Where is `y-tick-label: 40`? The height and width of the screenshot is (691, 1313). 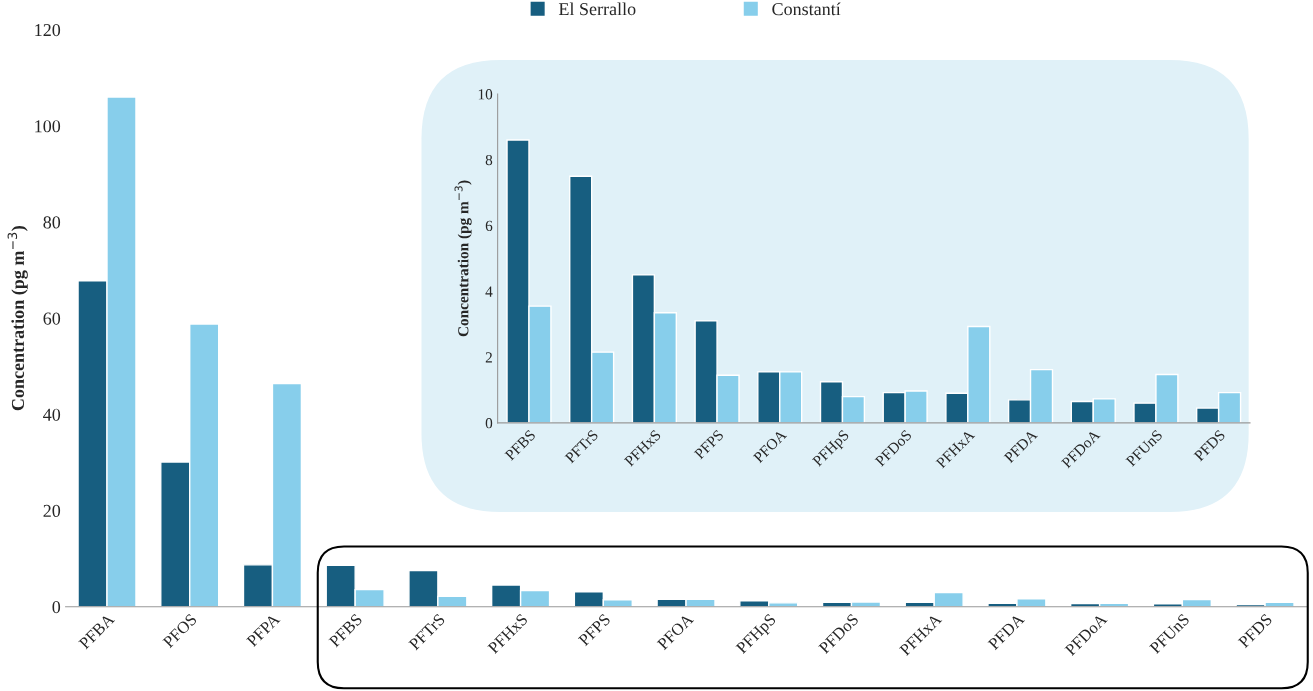 y-tick-label: 40 is located at coordinates (52, 414).